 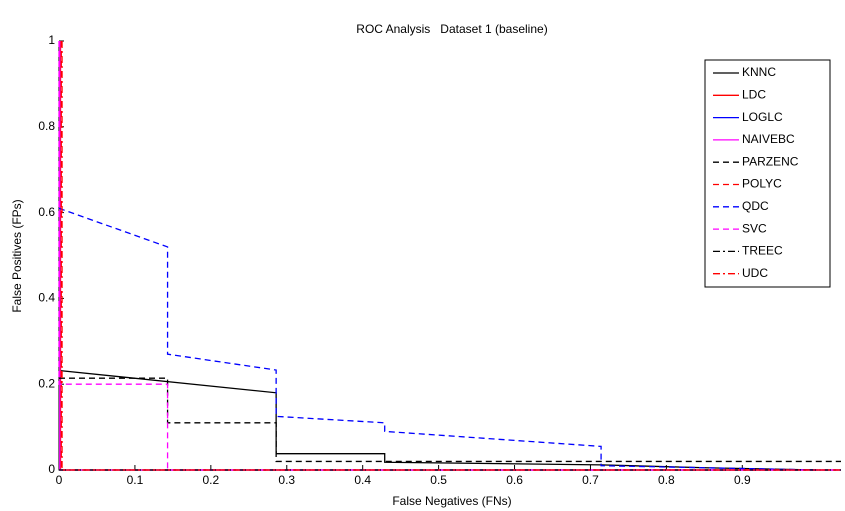 What do you see at coordinates (135, 480) in the screenshot?
I see `x-tick-label: 0.1` at bounding box center [135, 480].